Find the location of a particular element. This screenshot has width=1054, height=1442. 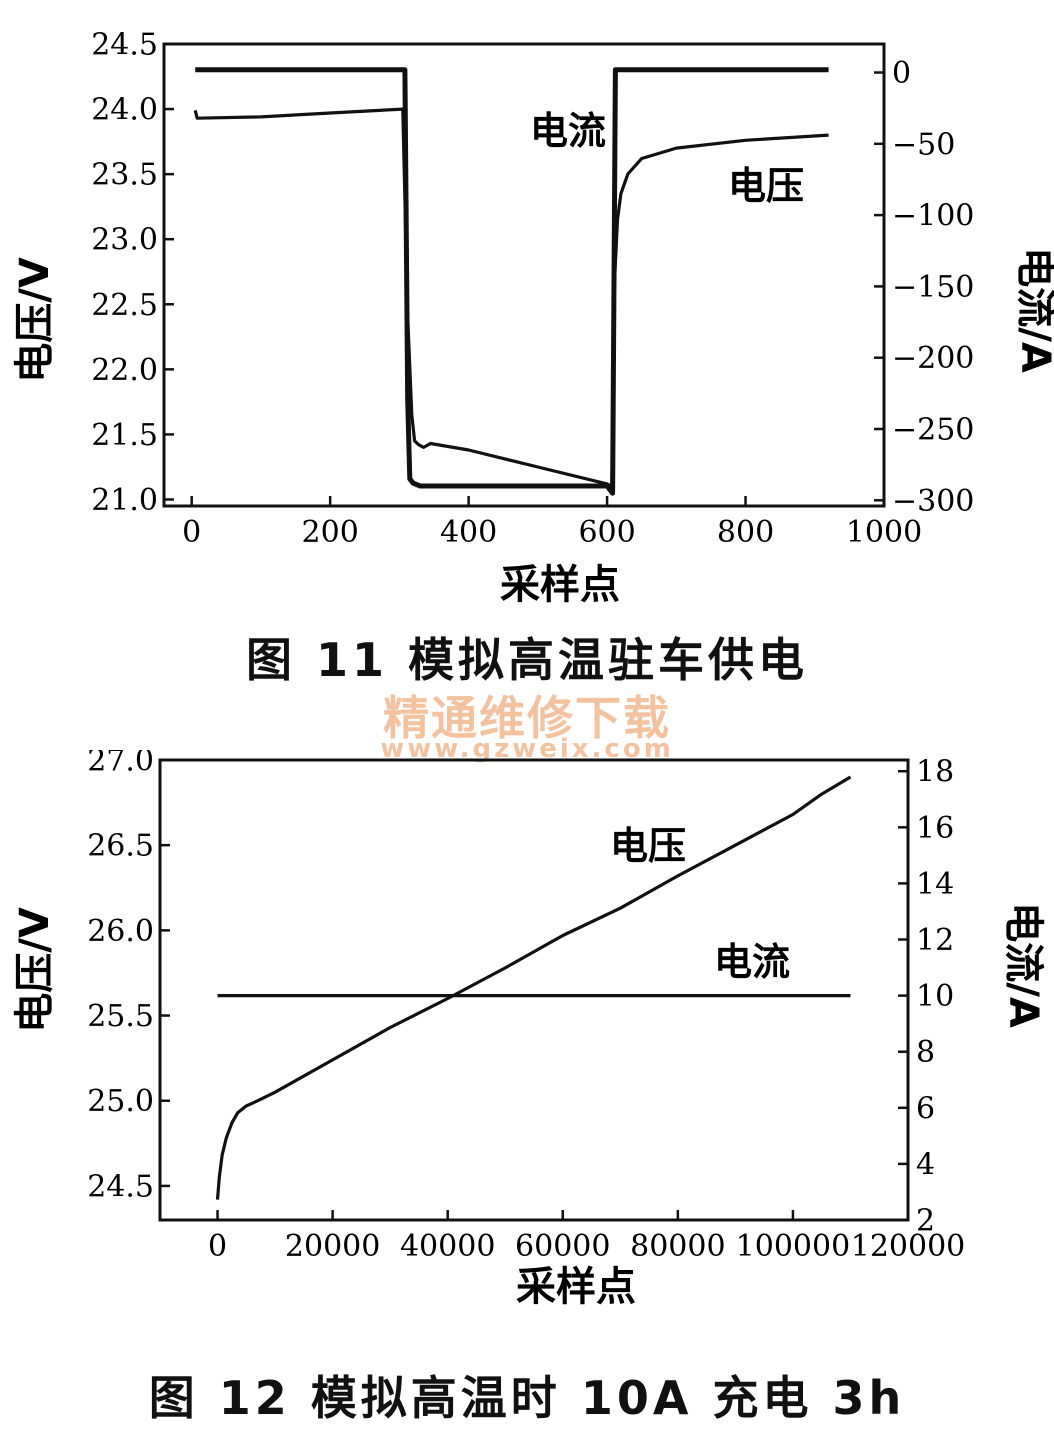

x-tick-label: 200 is located at coordinates (330, 532).